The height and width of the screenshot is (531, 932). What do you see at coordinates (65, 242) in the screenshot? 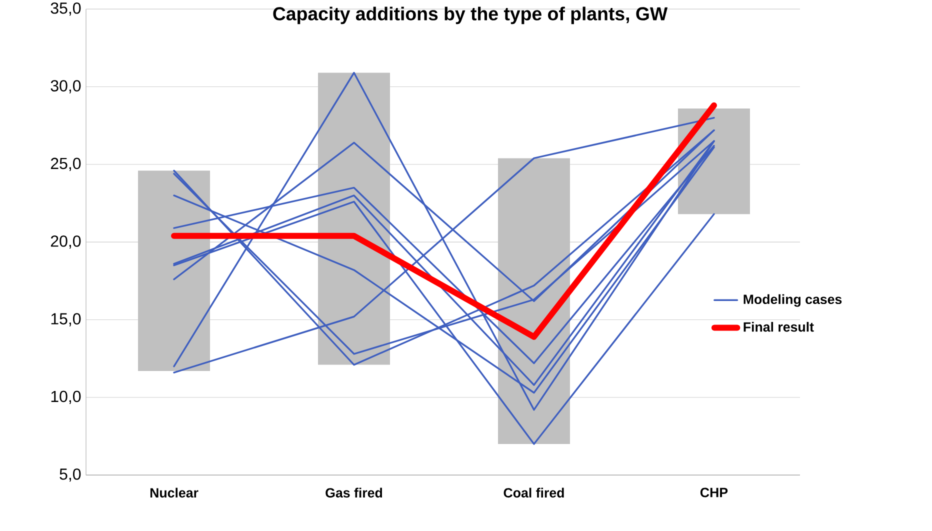
I see `y-tick-label: 20,0` at bounding box center [65, 242].